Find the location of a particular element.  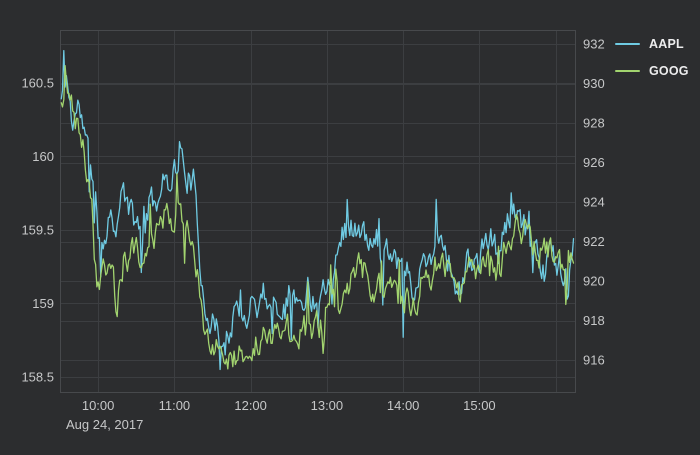

x-tick-label: 15:00 is located at coordinates (479, 405).